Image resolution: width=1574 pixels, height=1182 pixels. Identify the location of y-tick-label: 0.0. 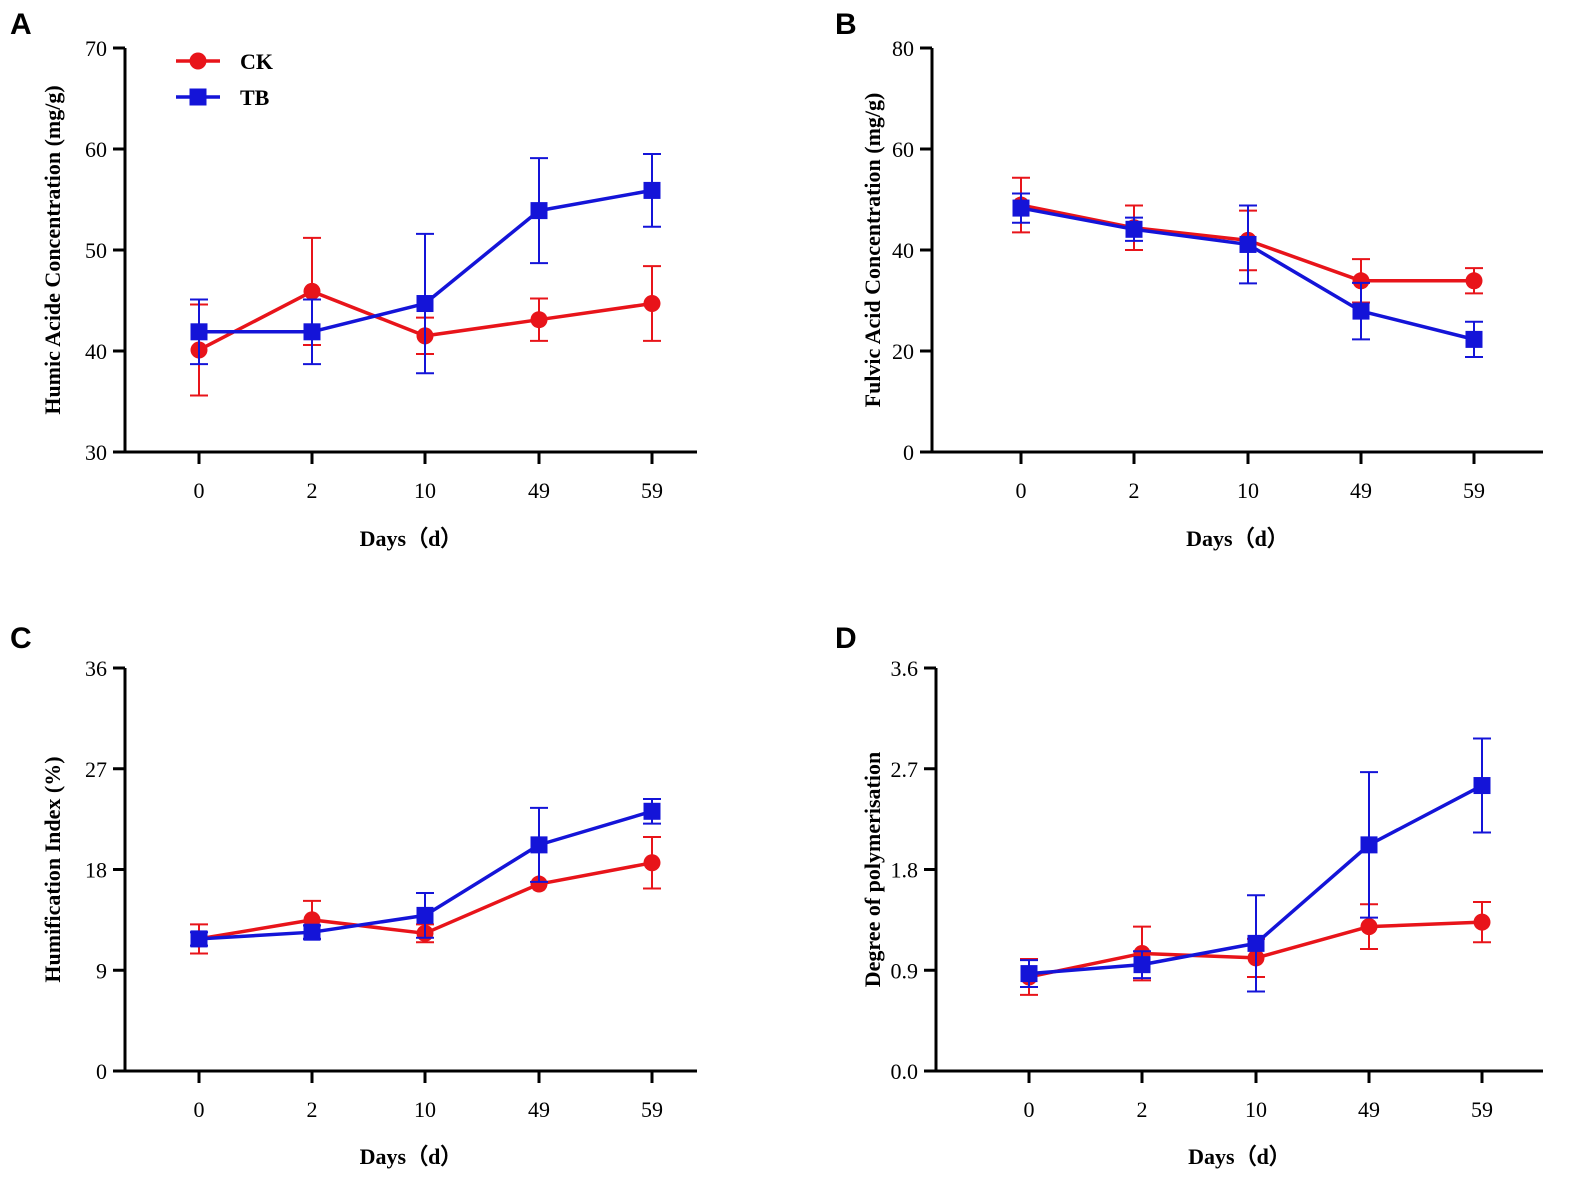
(905, 1071).